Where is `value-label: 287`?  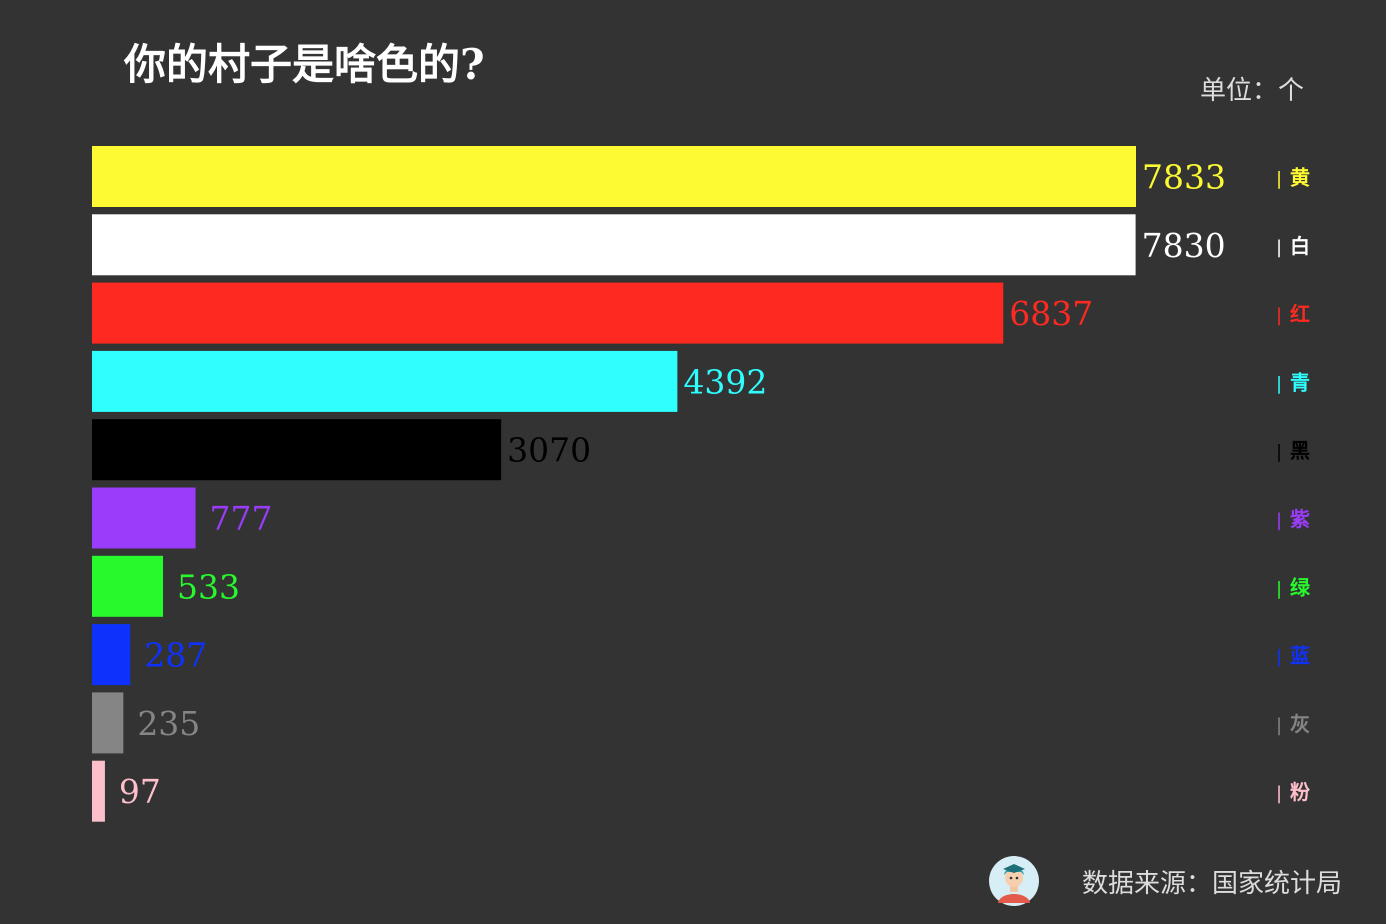
value-label: 287 is located at coordinates (175, 655).